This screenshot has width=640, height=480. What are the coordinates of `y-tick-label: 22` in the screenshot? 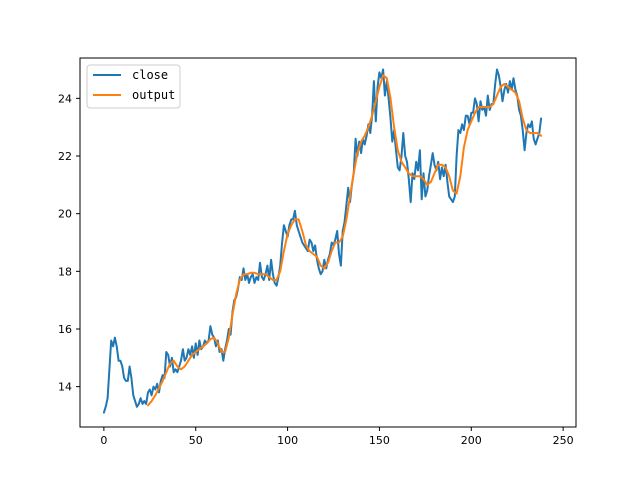 It's located at (65, 156).